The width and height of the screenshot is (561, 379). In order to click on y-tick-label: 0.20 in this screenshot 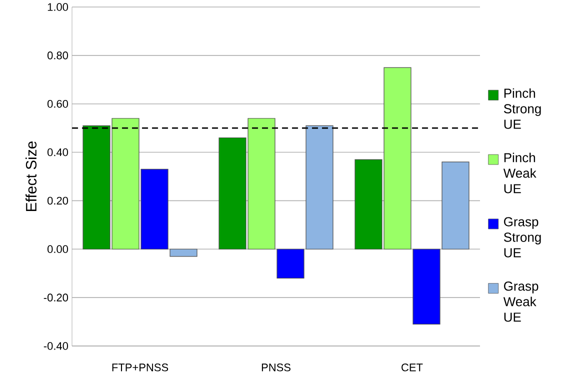, I will do `click(57, 200)`.